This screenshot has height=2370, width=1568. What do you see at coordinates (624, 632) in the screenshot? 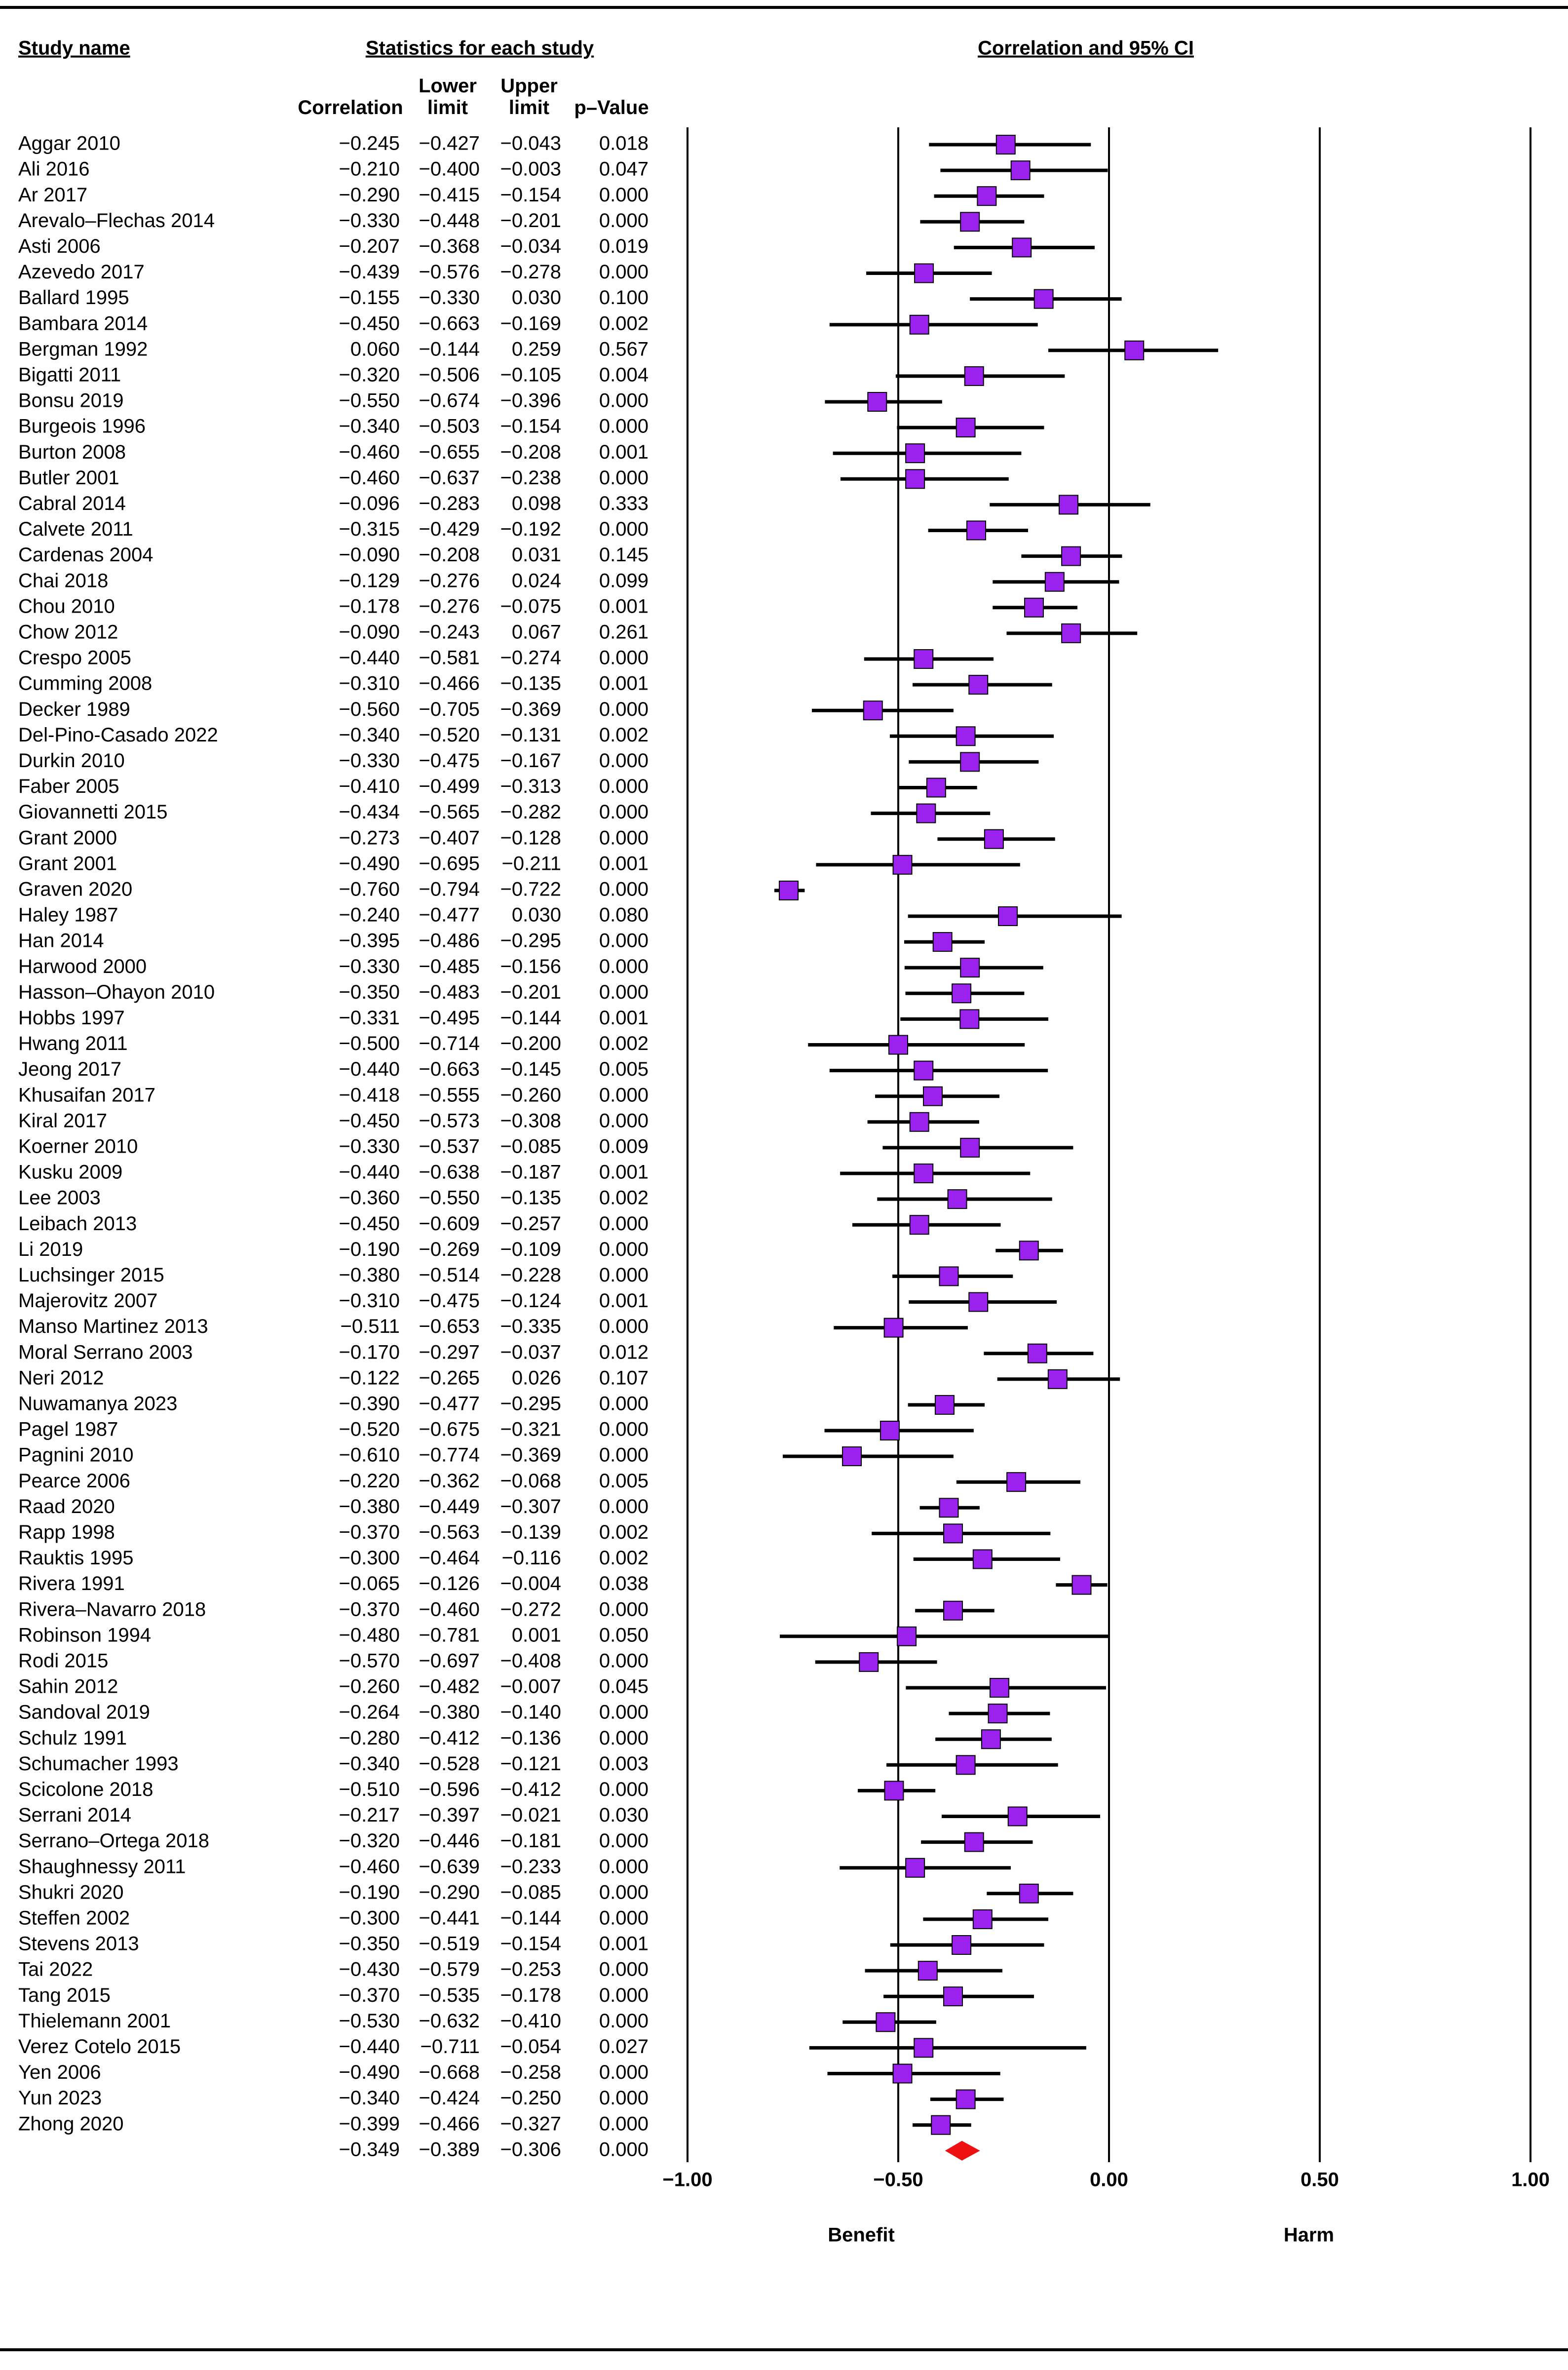
I see `table-value: 0.261` at bounding box center [624, 632].